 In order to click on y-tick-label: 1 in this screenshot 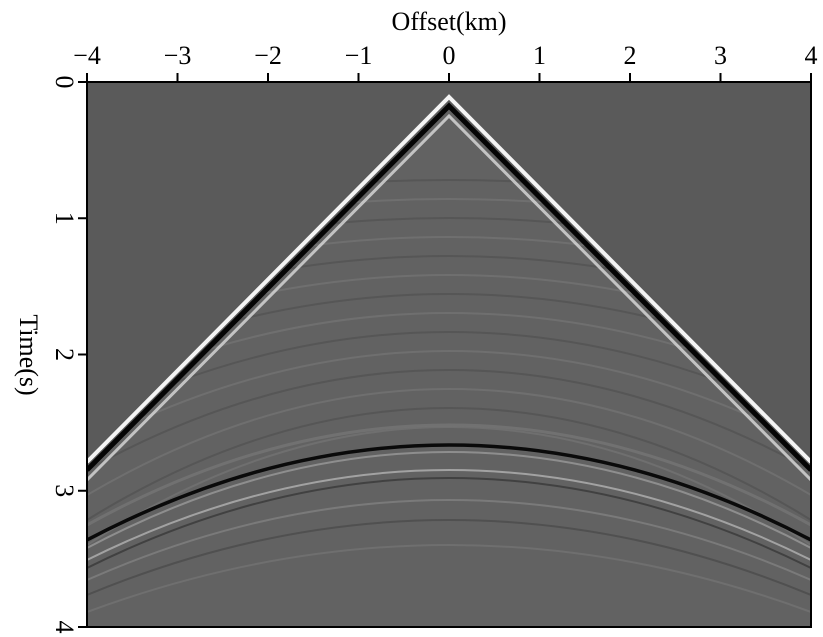, I will do `click(64, 218)`.